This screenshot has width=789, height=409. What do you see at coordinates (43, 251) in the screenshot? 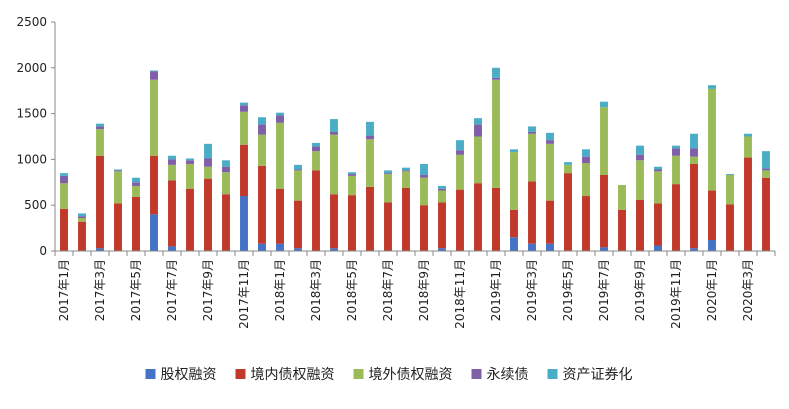
I see `y-tick-label: 0` at bounding box center [43, 251].